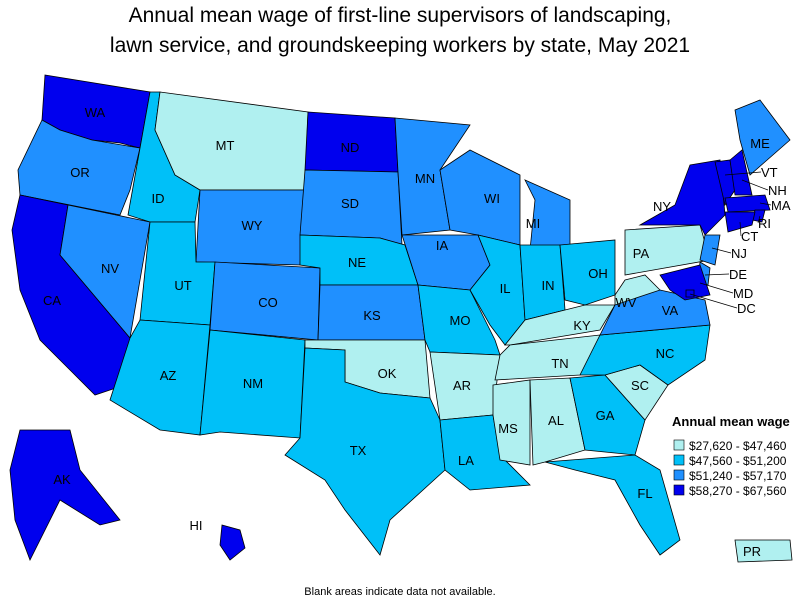 The width and height of the screenshot is (800, 600). Describe the element at coordinates (760, 143) in the screenshot. I see `state-label: ME` at that location.